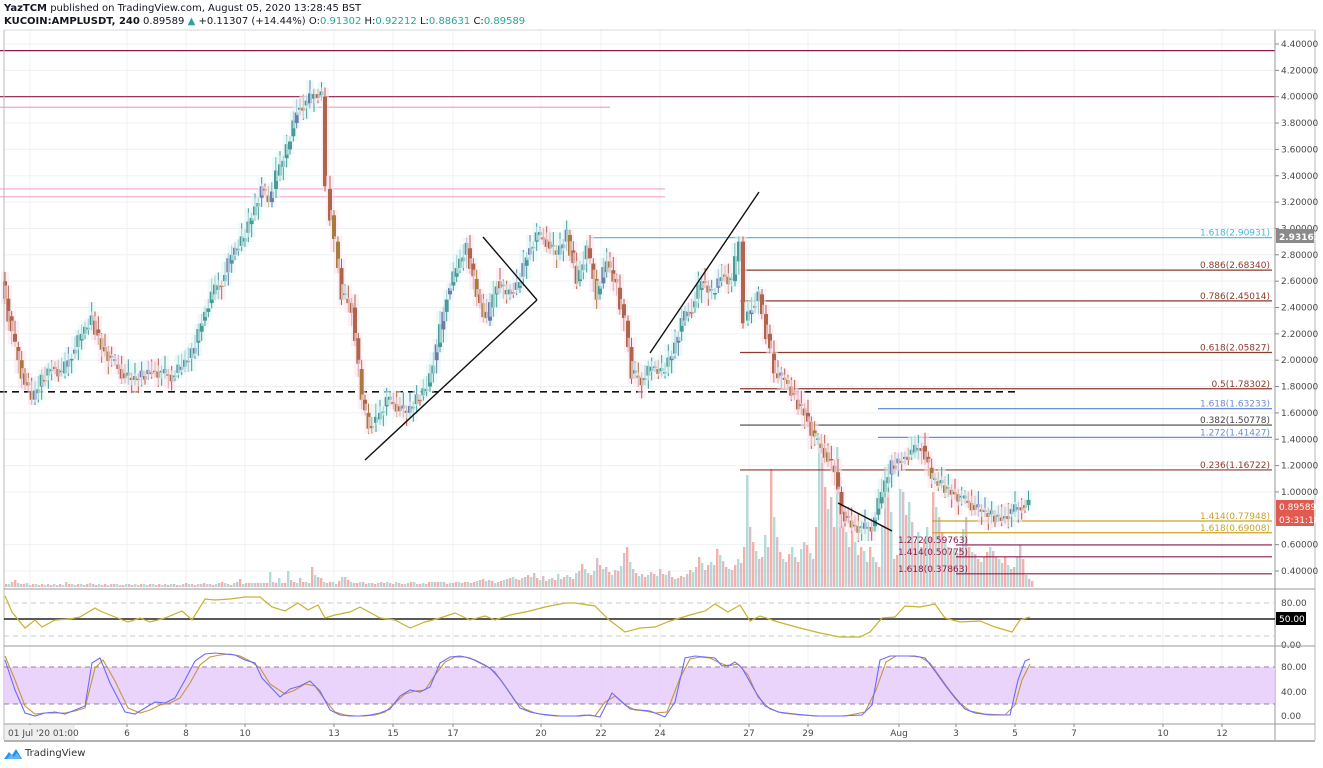 The width and height of the screenshot is (1323, 768). I want to click on open-label: O:, so click(314, 21).